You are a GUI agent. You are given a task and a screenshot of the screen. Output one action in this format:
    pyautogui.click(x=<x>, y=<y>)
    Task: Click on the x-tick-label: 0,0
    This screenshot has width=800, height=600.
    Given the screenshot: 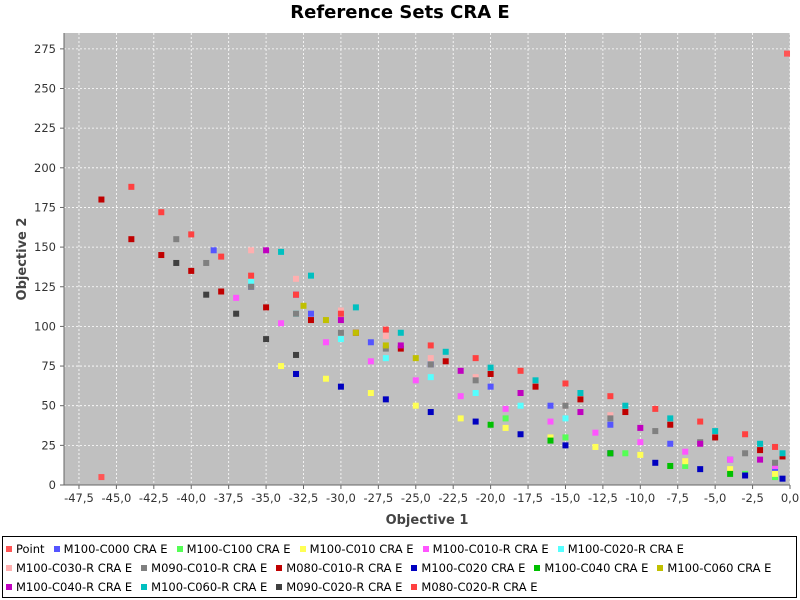 What is the action you would take?
    pyautogui.click(x=790, y=498)
    